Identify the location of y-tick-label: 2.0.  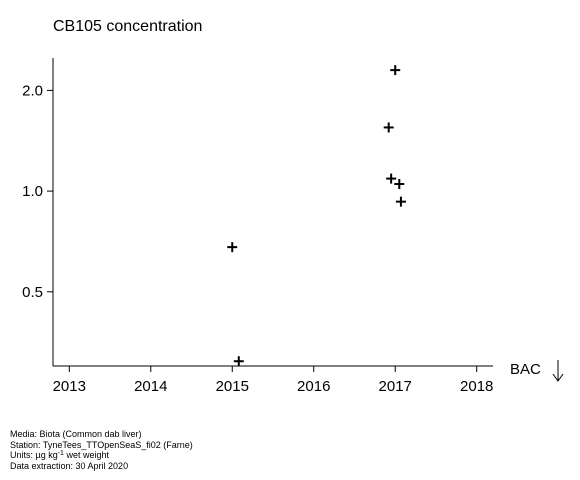
(32, 90).